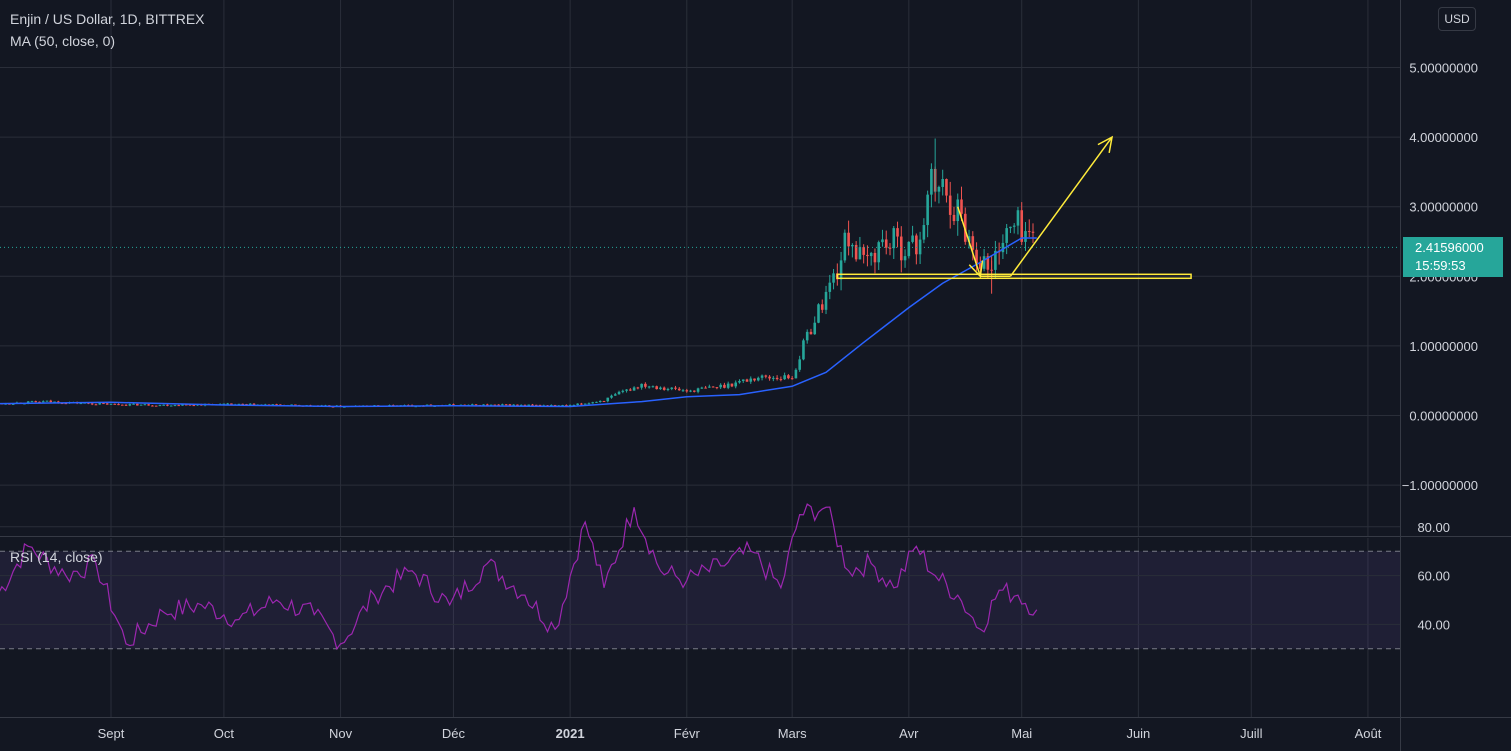  Describe the element at coordinates (1368, 733) in the screenshot. I see `x-tick-label: Août` at that location.